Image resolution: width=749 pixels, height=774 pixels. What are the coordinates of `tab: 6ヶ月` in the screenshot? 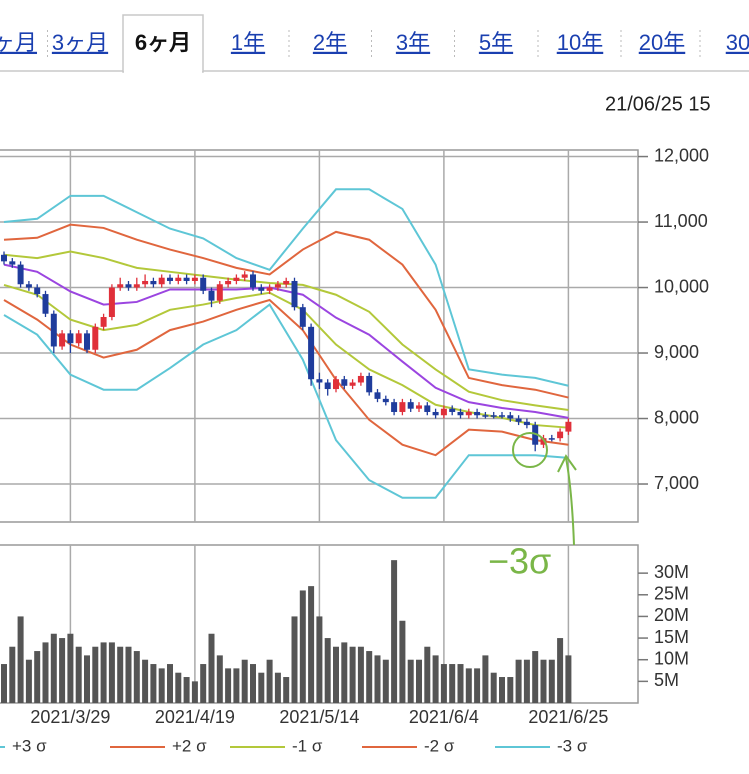 It's located at (163, 42).